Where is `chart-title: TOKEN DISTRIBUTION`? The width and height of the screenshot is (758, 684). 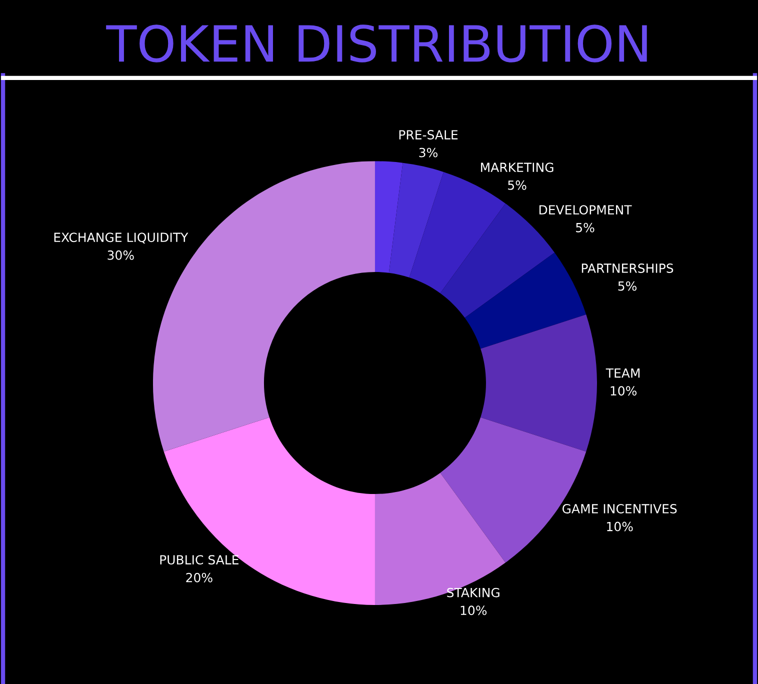 chart-title: TOKEN DISTRIBUTION is located at coordinates (376, 43).